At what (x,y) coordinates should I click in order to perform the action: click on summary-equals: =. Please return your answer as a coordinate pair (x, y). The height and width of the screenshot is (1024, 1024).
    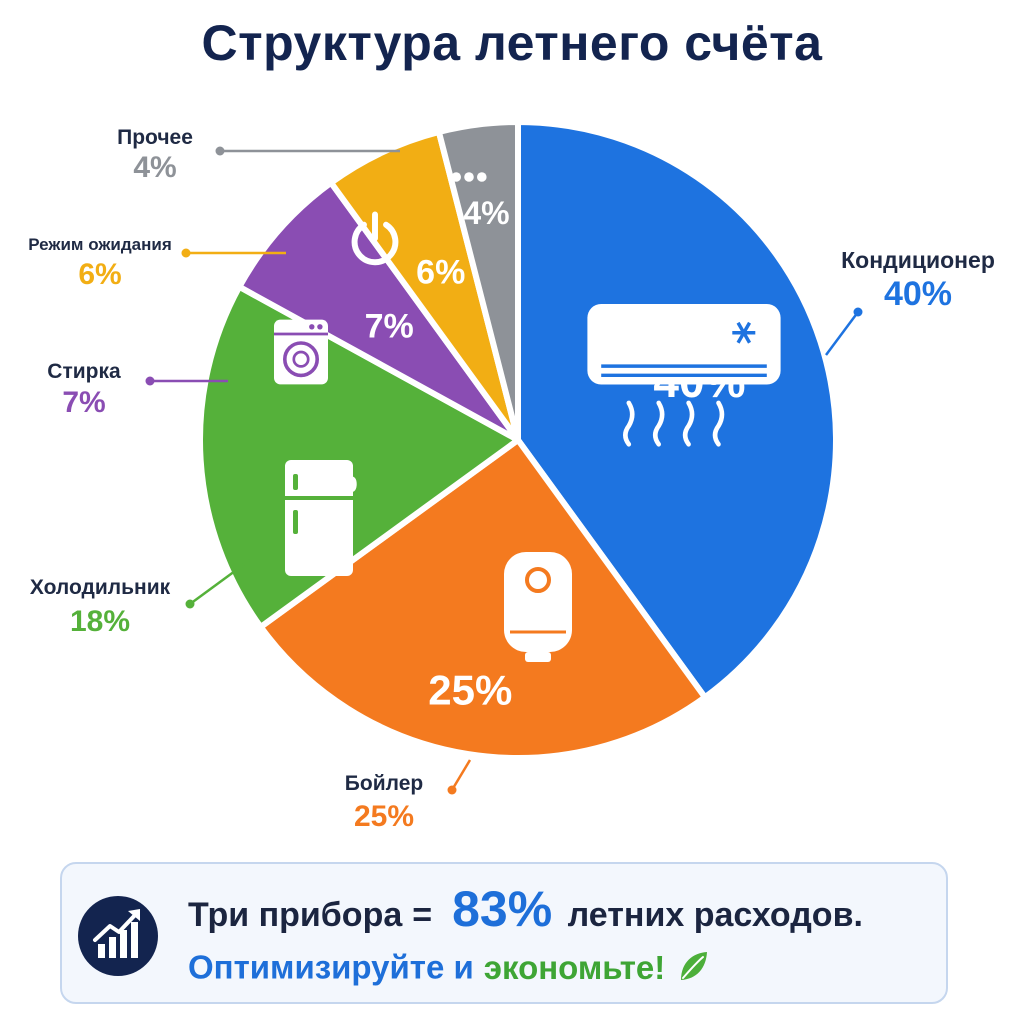
    Looking at the image, I should click on (422, 915).